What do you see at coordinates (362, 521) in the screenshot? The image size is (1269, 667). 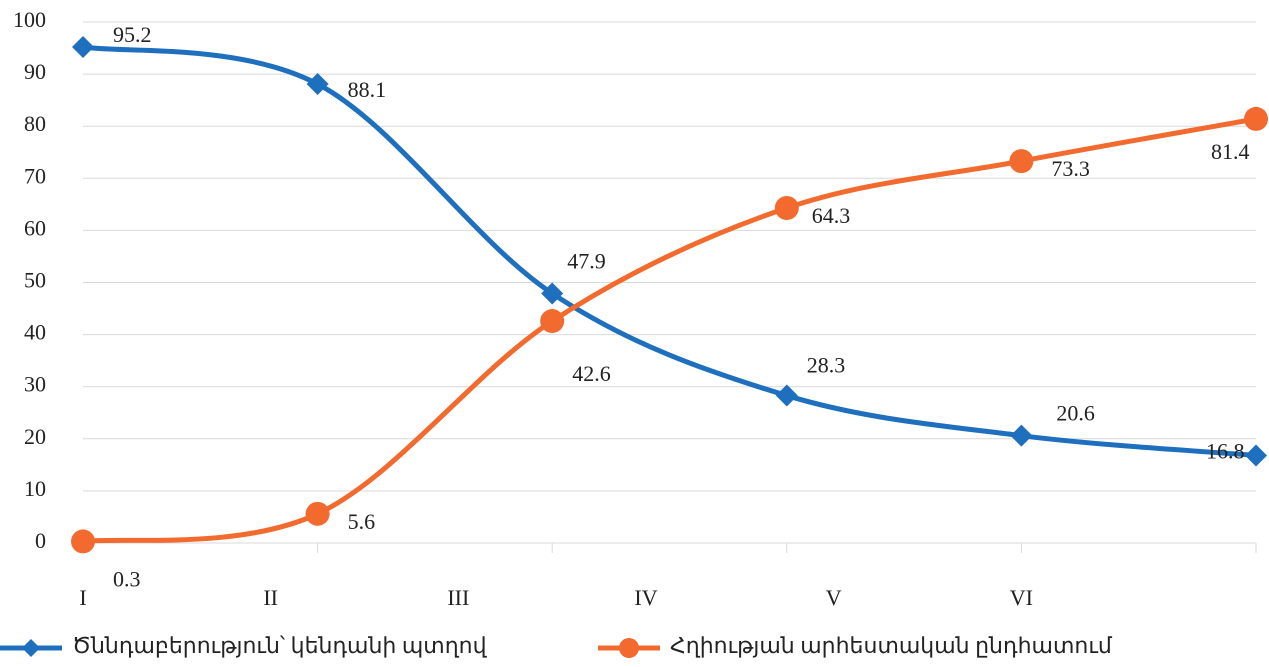 I see `data-label: 5.6` at bounding box center [362, 521].